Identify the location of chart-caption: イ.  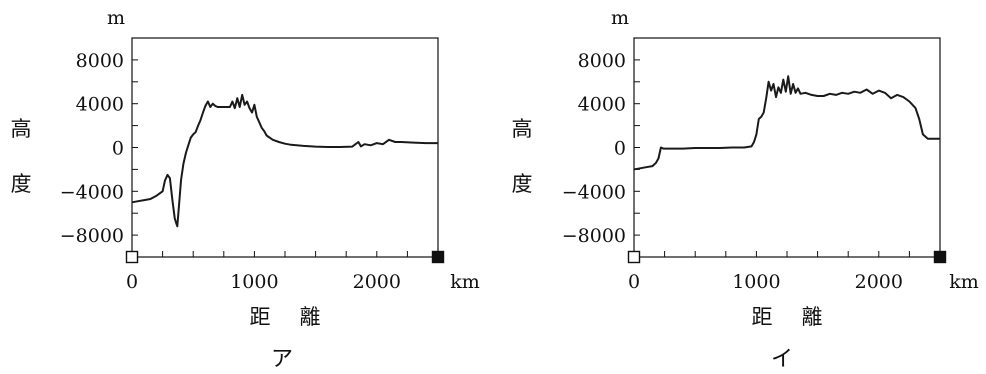
(782, 359).